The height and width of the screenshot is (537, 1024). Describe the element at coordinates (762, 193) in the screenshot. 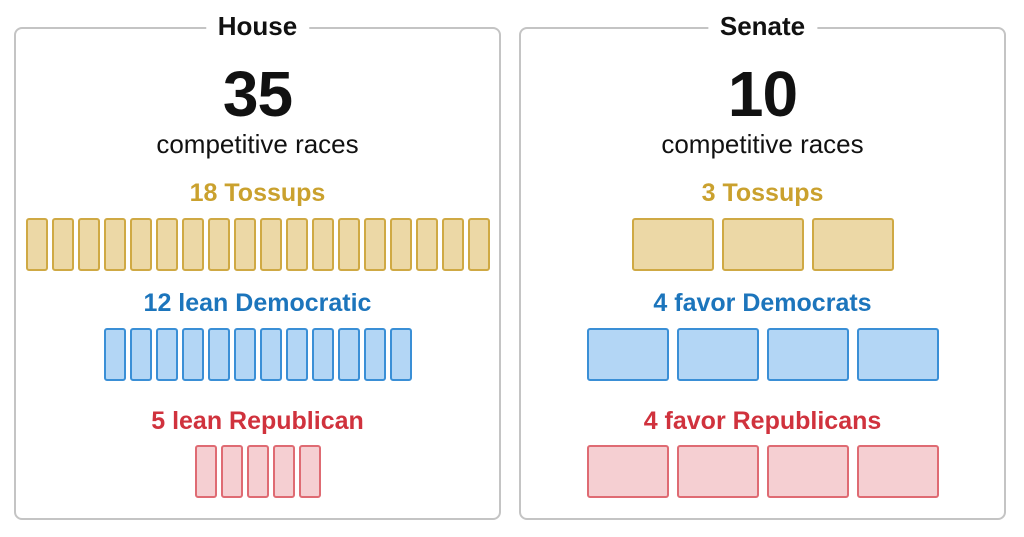

I see `tossup-label: 3 Tossups` at that location.